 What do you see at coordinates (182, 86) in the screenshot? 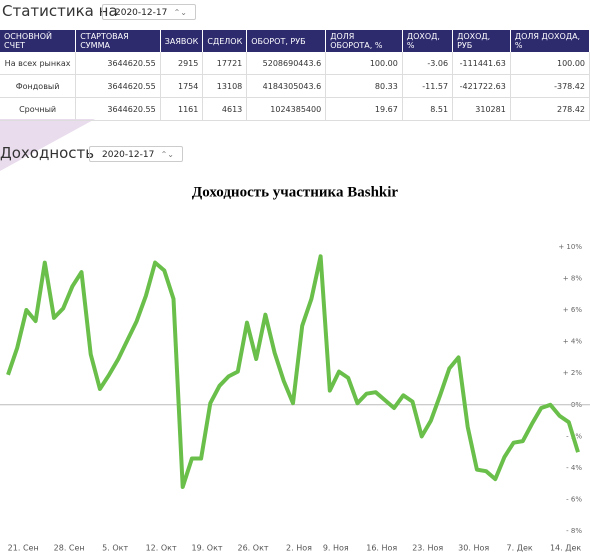
I see `cell: 1754` at bounding box center [182, 86].